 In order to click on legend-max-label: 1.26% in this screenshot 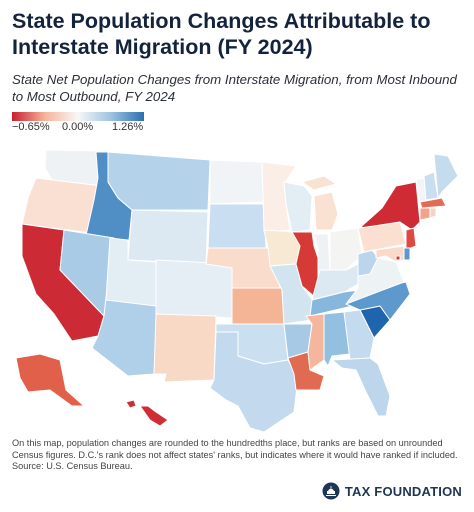, I will do `click(128, 127)`.